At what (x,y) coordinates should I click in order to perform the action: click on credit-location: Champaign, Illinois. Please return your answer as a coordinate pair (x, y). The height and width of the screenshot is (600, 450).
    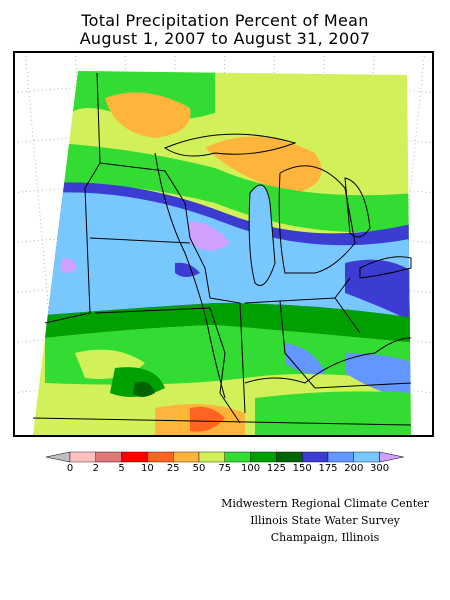
    Looking at the image, I should click on (325, 537).